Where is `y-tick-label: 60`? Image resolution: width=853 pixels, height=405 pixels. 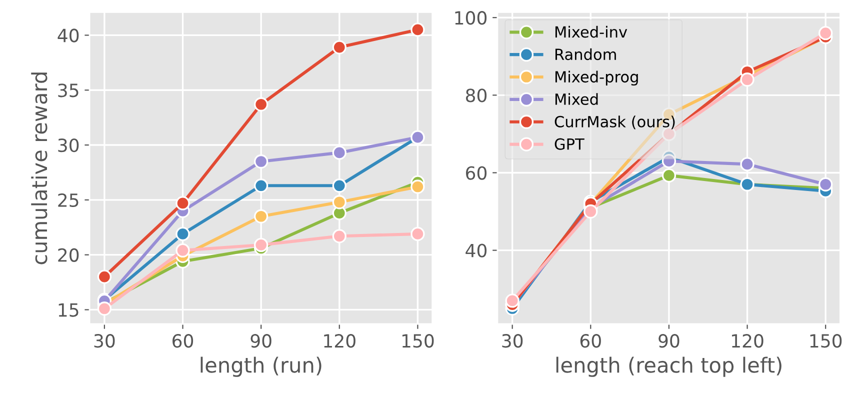
y-tick-label: 60 is located at coordinates (476, 173).